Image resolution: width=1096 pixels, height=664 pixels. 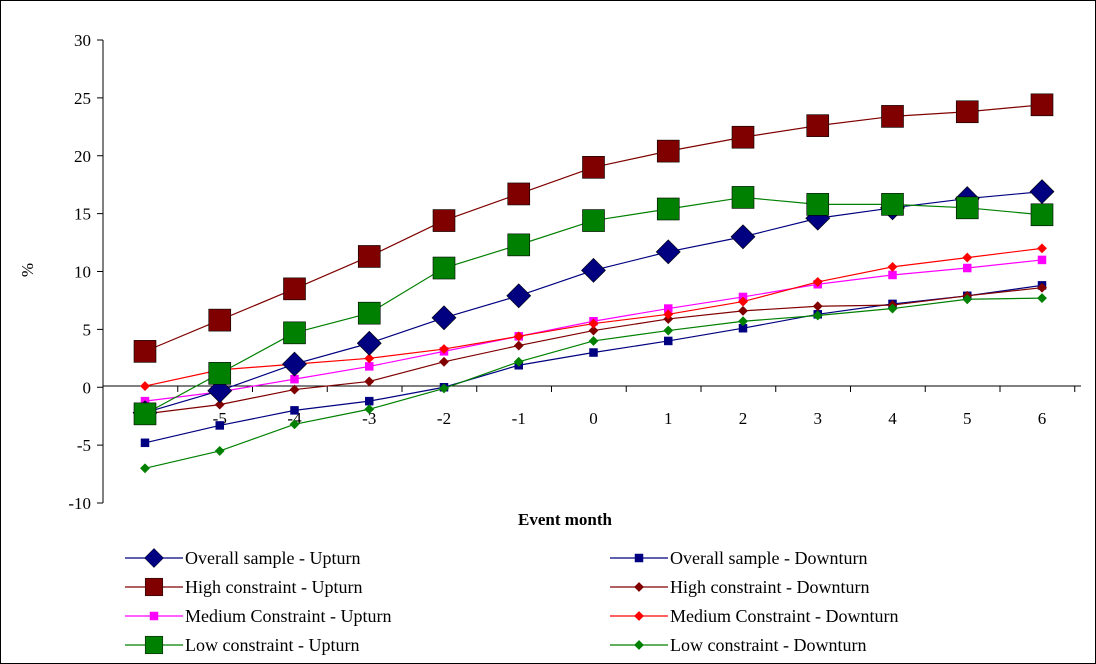 I want to click on legend-label: Medium Constraint - Upturn, so click(x=288, y=616).